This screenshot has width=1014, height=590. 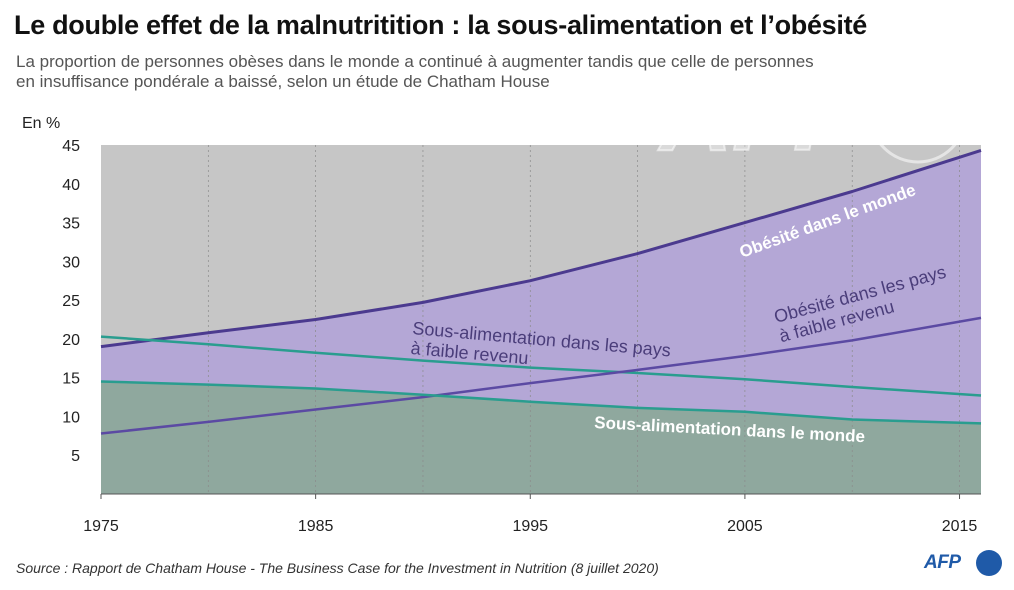 I want to click on x-tick-label: 1995, so click(x=530, y=526).